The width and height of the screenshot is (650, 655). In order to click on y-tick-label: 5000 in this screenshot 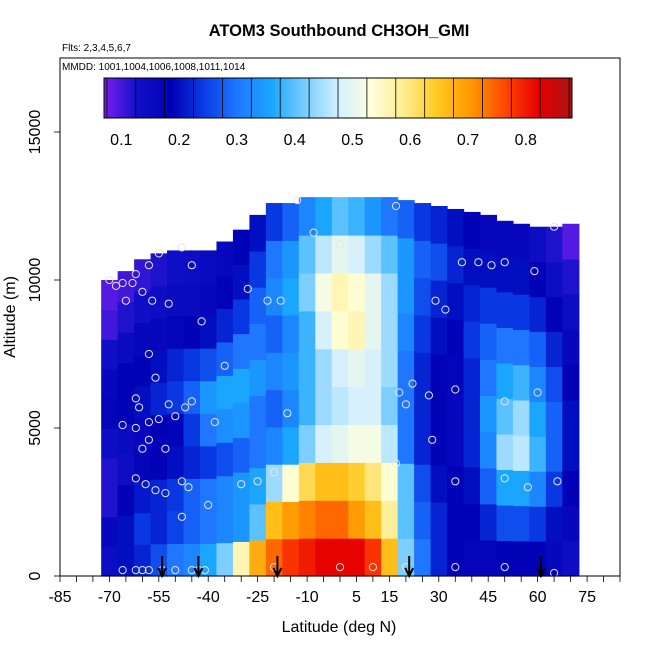, I will do `click(35, 428)`.